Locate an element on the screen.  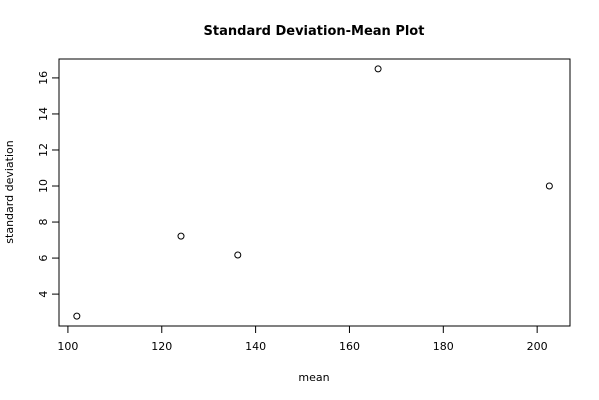
y-tick-label: 8 is located at coordinates (43, 222).